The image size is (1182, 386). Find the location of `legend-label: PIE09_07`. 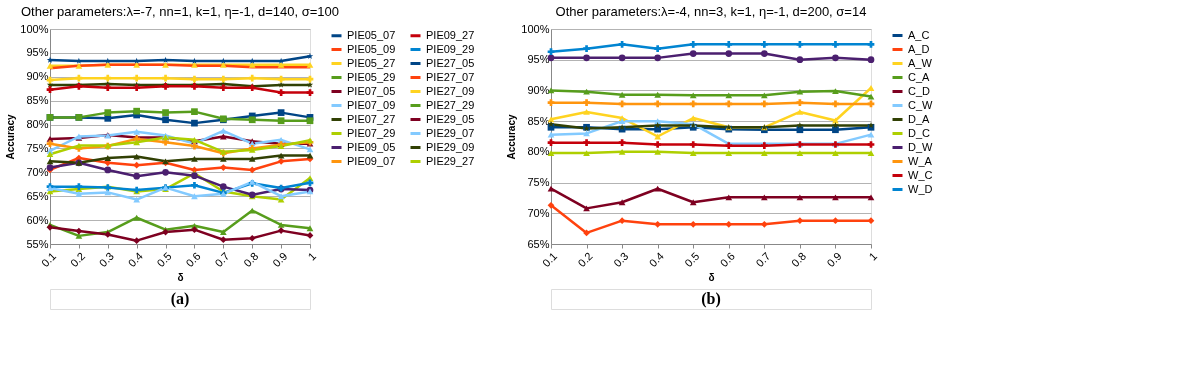

legend-label: PIE09_07 is located at coordinates (371, 160).